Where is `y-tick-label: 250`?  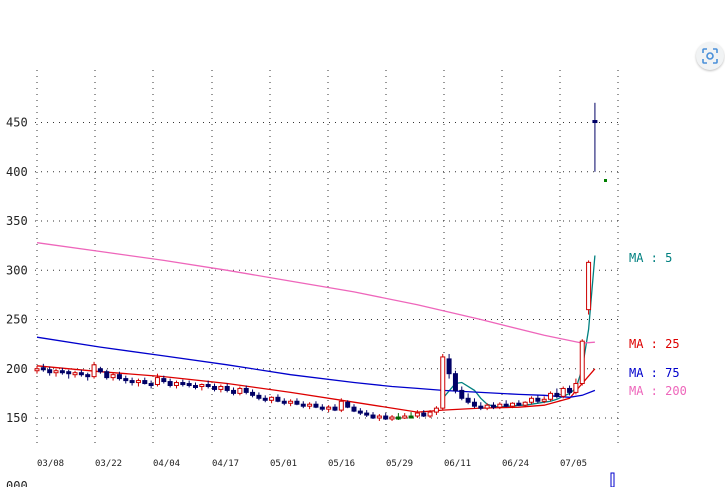
y-tick-label: 250 is located at coordinates (17, 320).